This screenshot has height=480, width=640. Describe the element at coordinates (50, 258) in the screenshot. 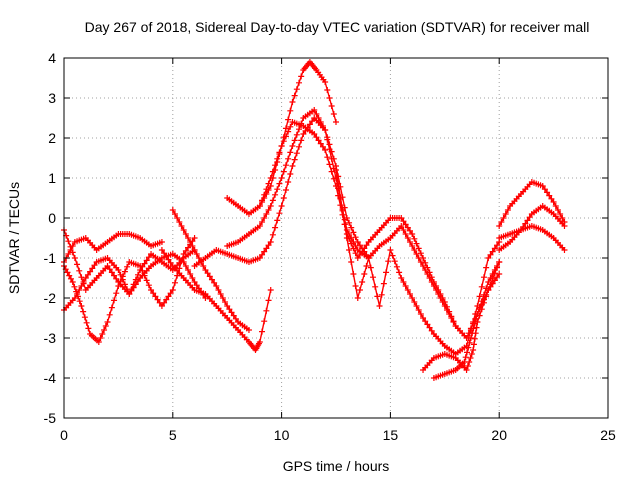

I see `y-tick-label: -1` at that location.